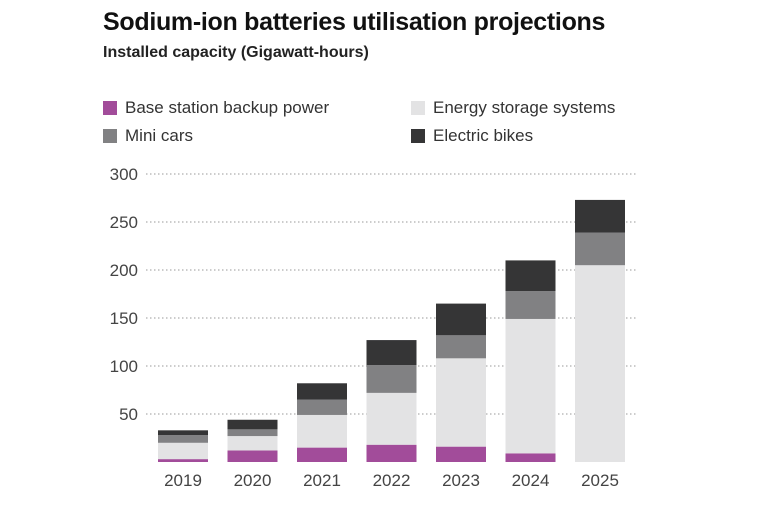  Describe the element at coordinates (531, 480) in the screenshot. I see `x-tick-label-2024: 2024` at that location.